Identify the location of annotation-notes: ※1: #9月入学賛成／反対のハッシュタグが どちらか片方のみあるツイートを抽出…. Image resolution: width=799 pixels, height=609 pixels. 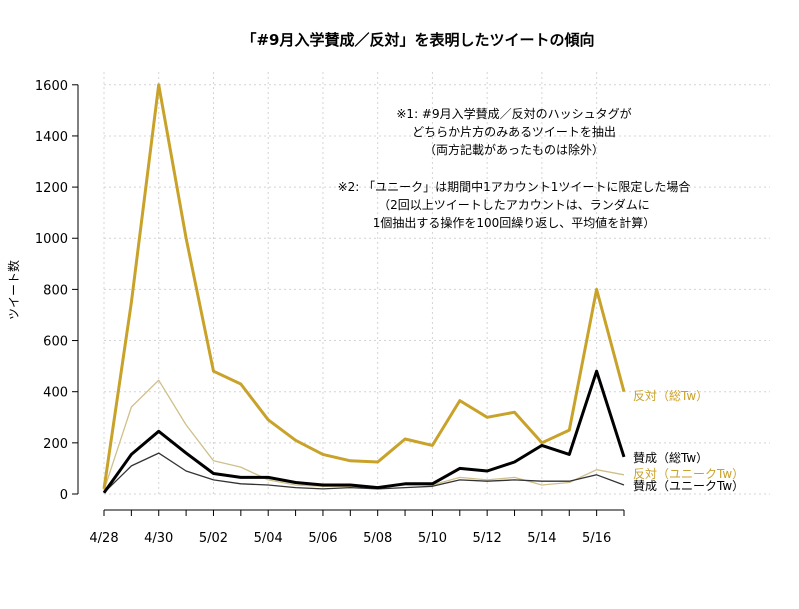
(514, 168).